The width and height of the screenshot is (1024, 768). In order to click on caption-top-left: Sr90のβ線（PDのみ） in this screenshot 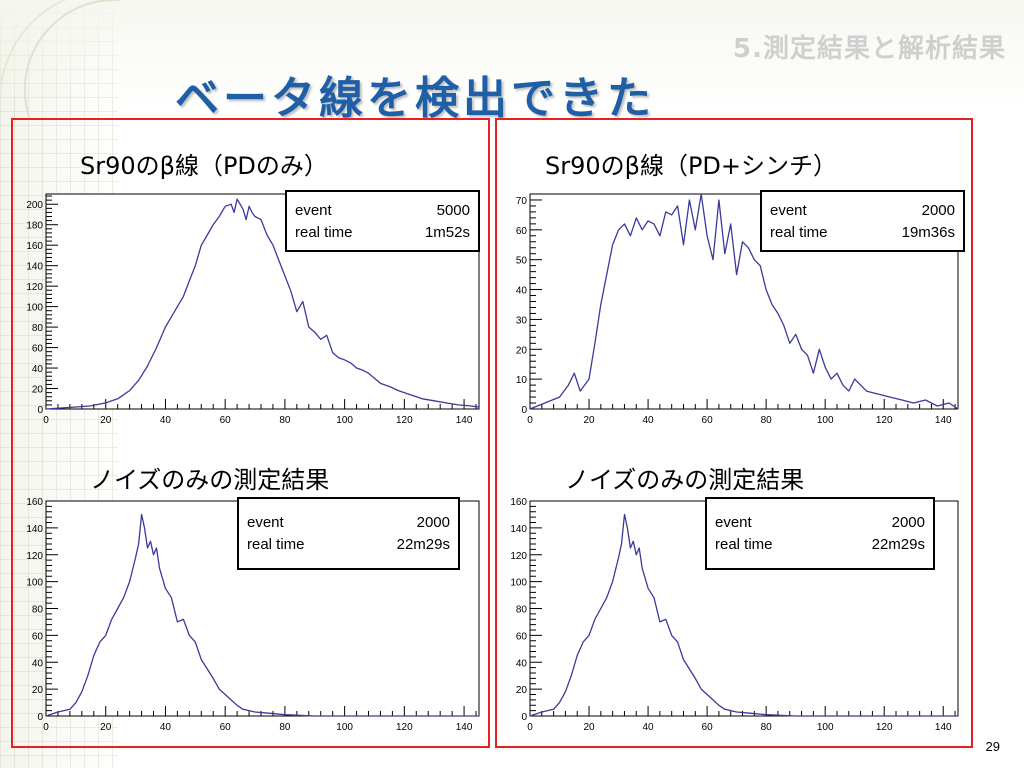, I will do `click(204, 166)`.